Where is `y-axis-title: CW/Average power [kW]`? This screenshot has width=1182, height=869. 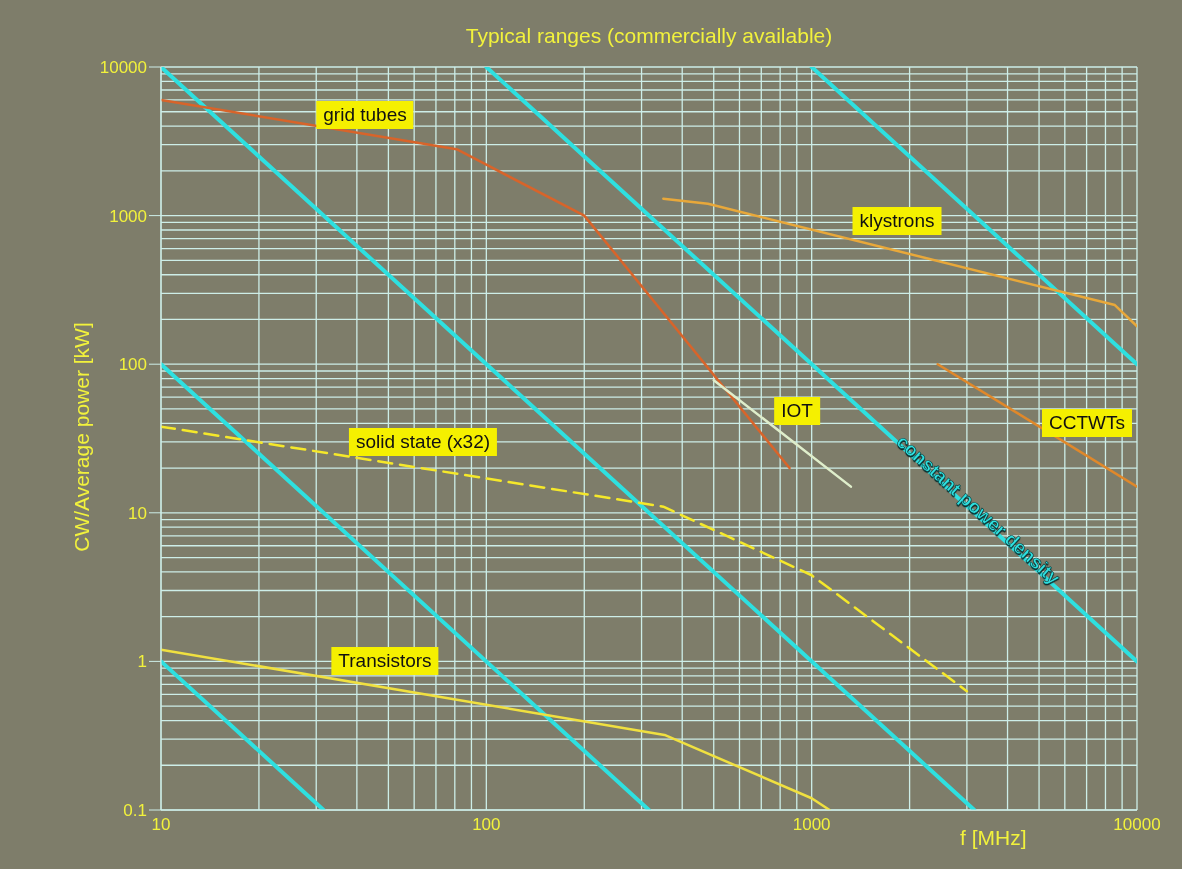
y-axis-title: CW/Average power [kW] is located at coordinates (82, 437).